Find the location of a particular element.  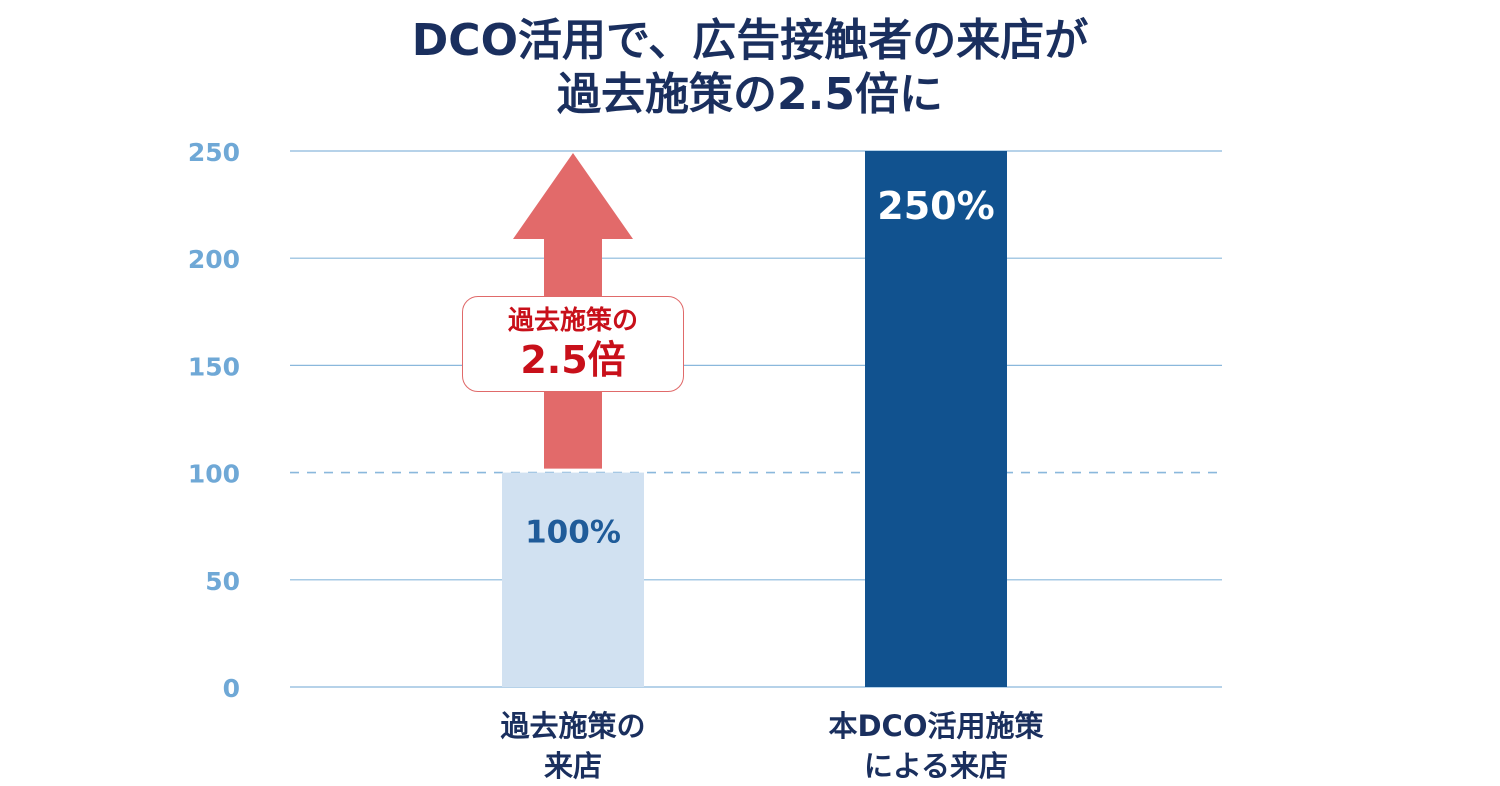

multiplier-callout: 過去施策の 2.5倍 is located at coordinates (573, 344).